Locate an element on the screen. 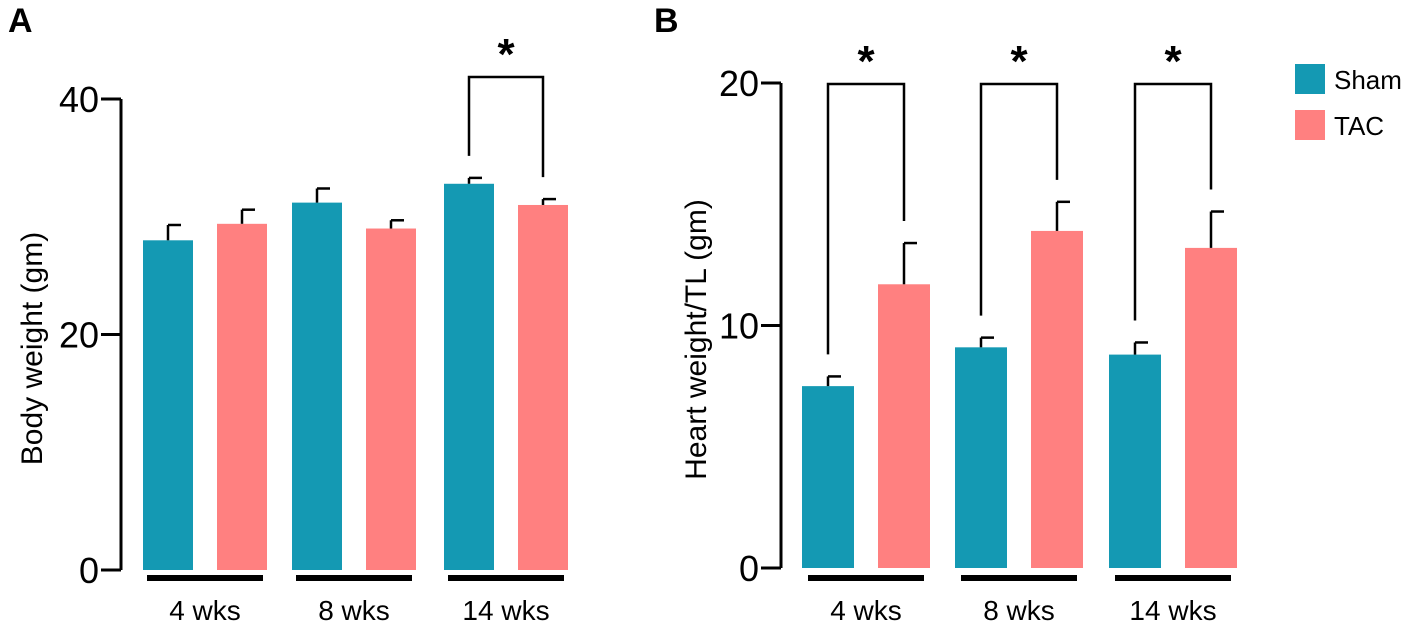  legend-label-tac: TAC is located at coordinates (1359, 126).